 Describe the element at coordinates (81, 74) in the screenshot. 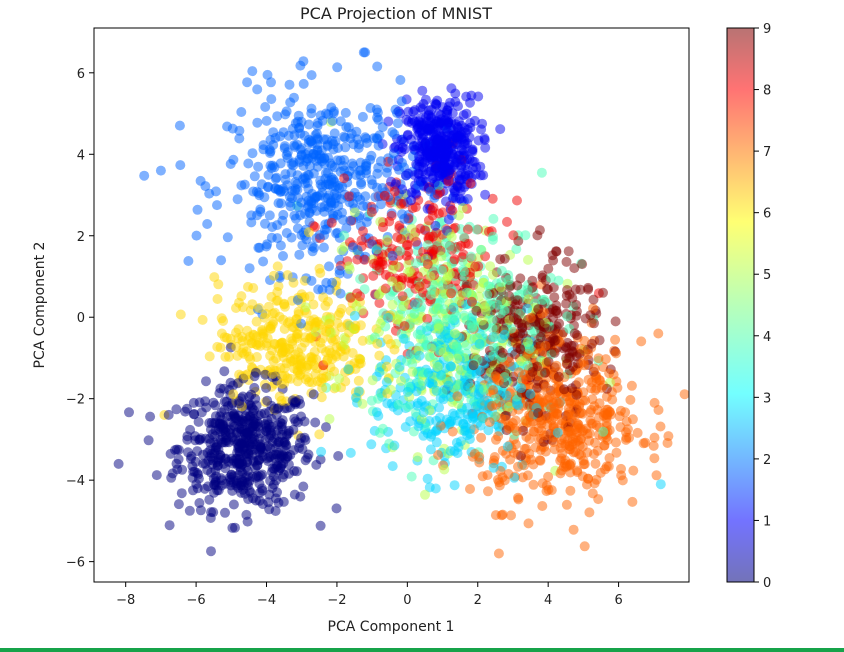

I see `y-tick-label: 6` at that location.